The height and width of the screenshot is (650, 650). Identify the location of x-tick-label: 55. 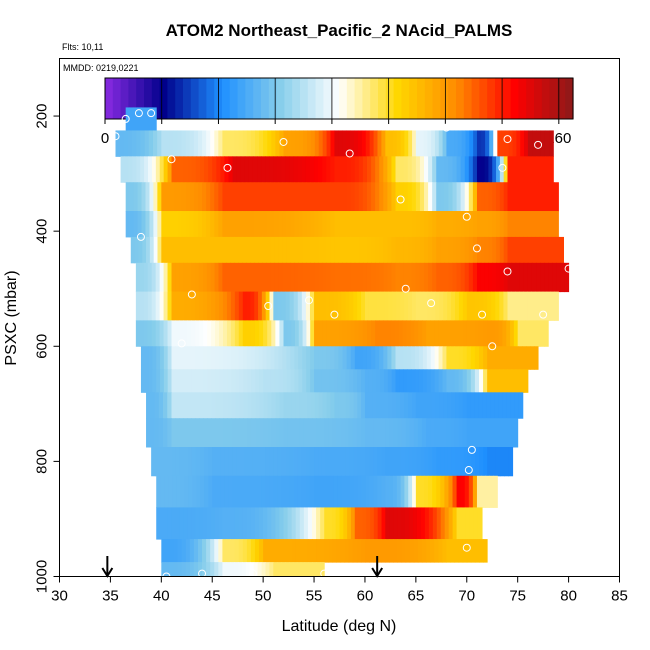
(314, 596).